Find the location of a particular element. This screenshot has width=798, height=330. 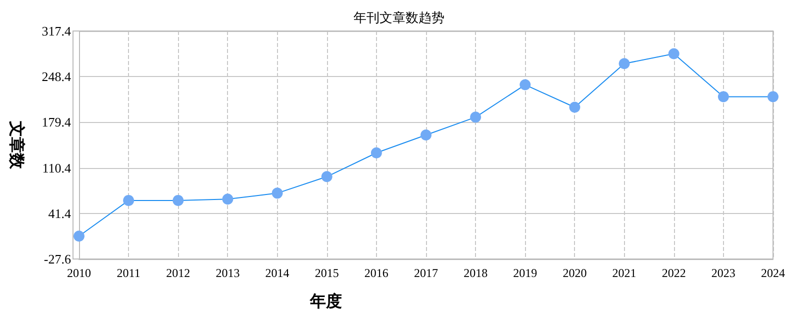

y-tick-label: 110.4 is located at coordinates (57, 168).